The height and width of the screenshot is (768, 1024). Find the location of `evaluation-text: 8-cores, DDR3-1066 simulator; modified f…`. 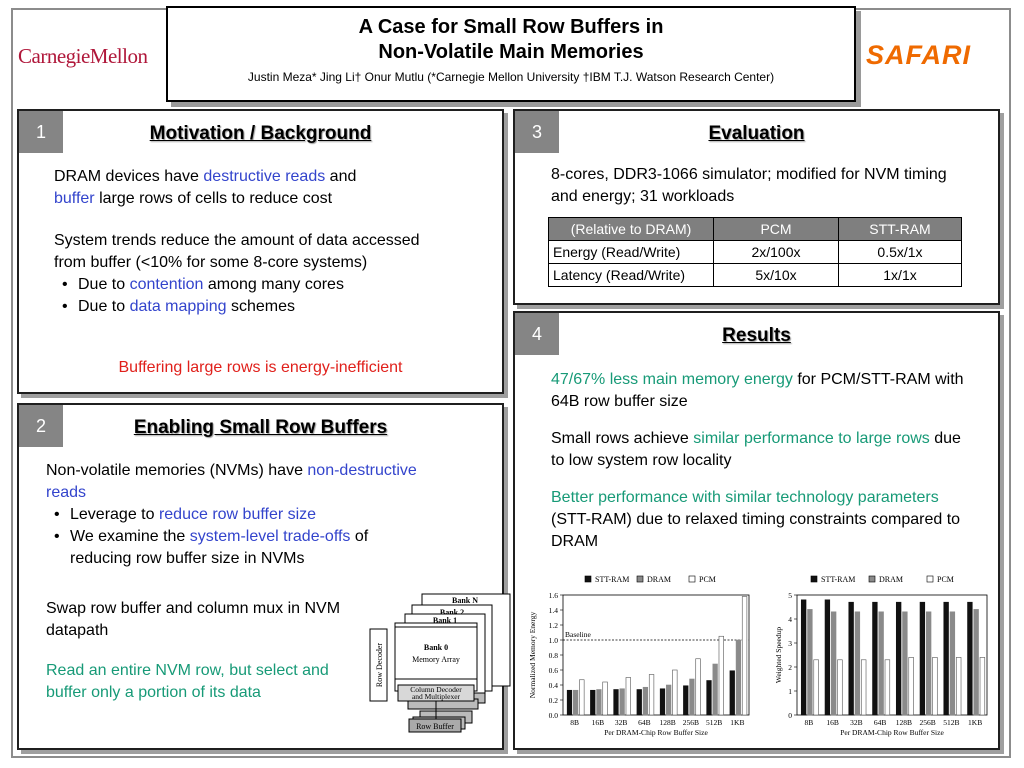

evaluation-text: 8-cores, DDR3-1066 simulator; modified f… is located at coordinates (749, 185).